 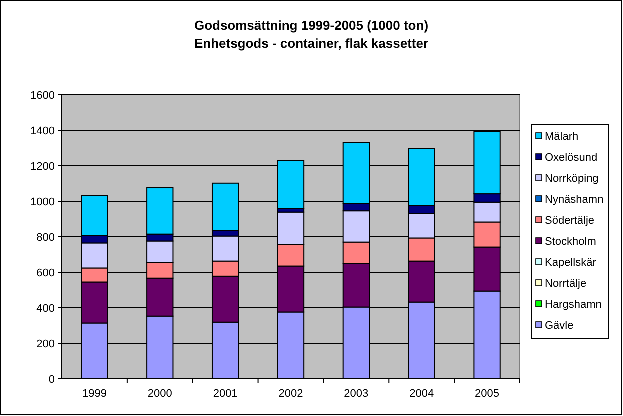 What do you see at coordinates (45, 238) in the screenshot?
I see `y-tick-label: 800` at bounding box center [45, 238].